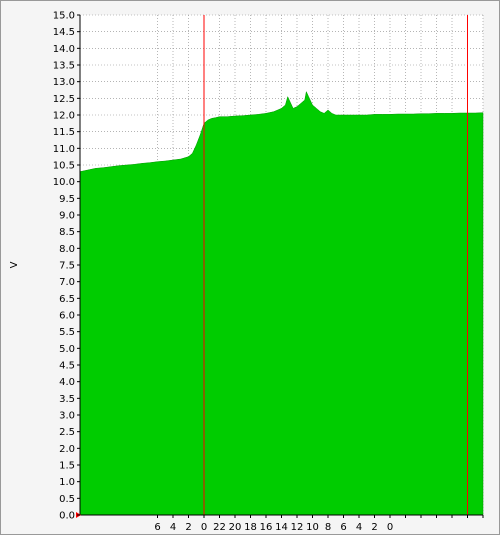  I want to click on x-tick-labels: 6 4 2 0 22 20 18 16 14 12 10 8 6 4 2 0, so click(273, 527).